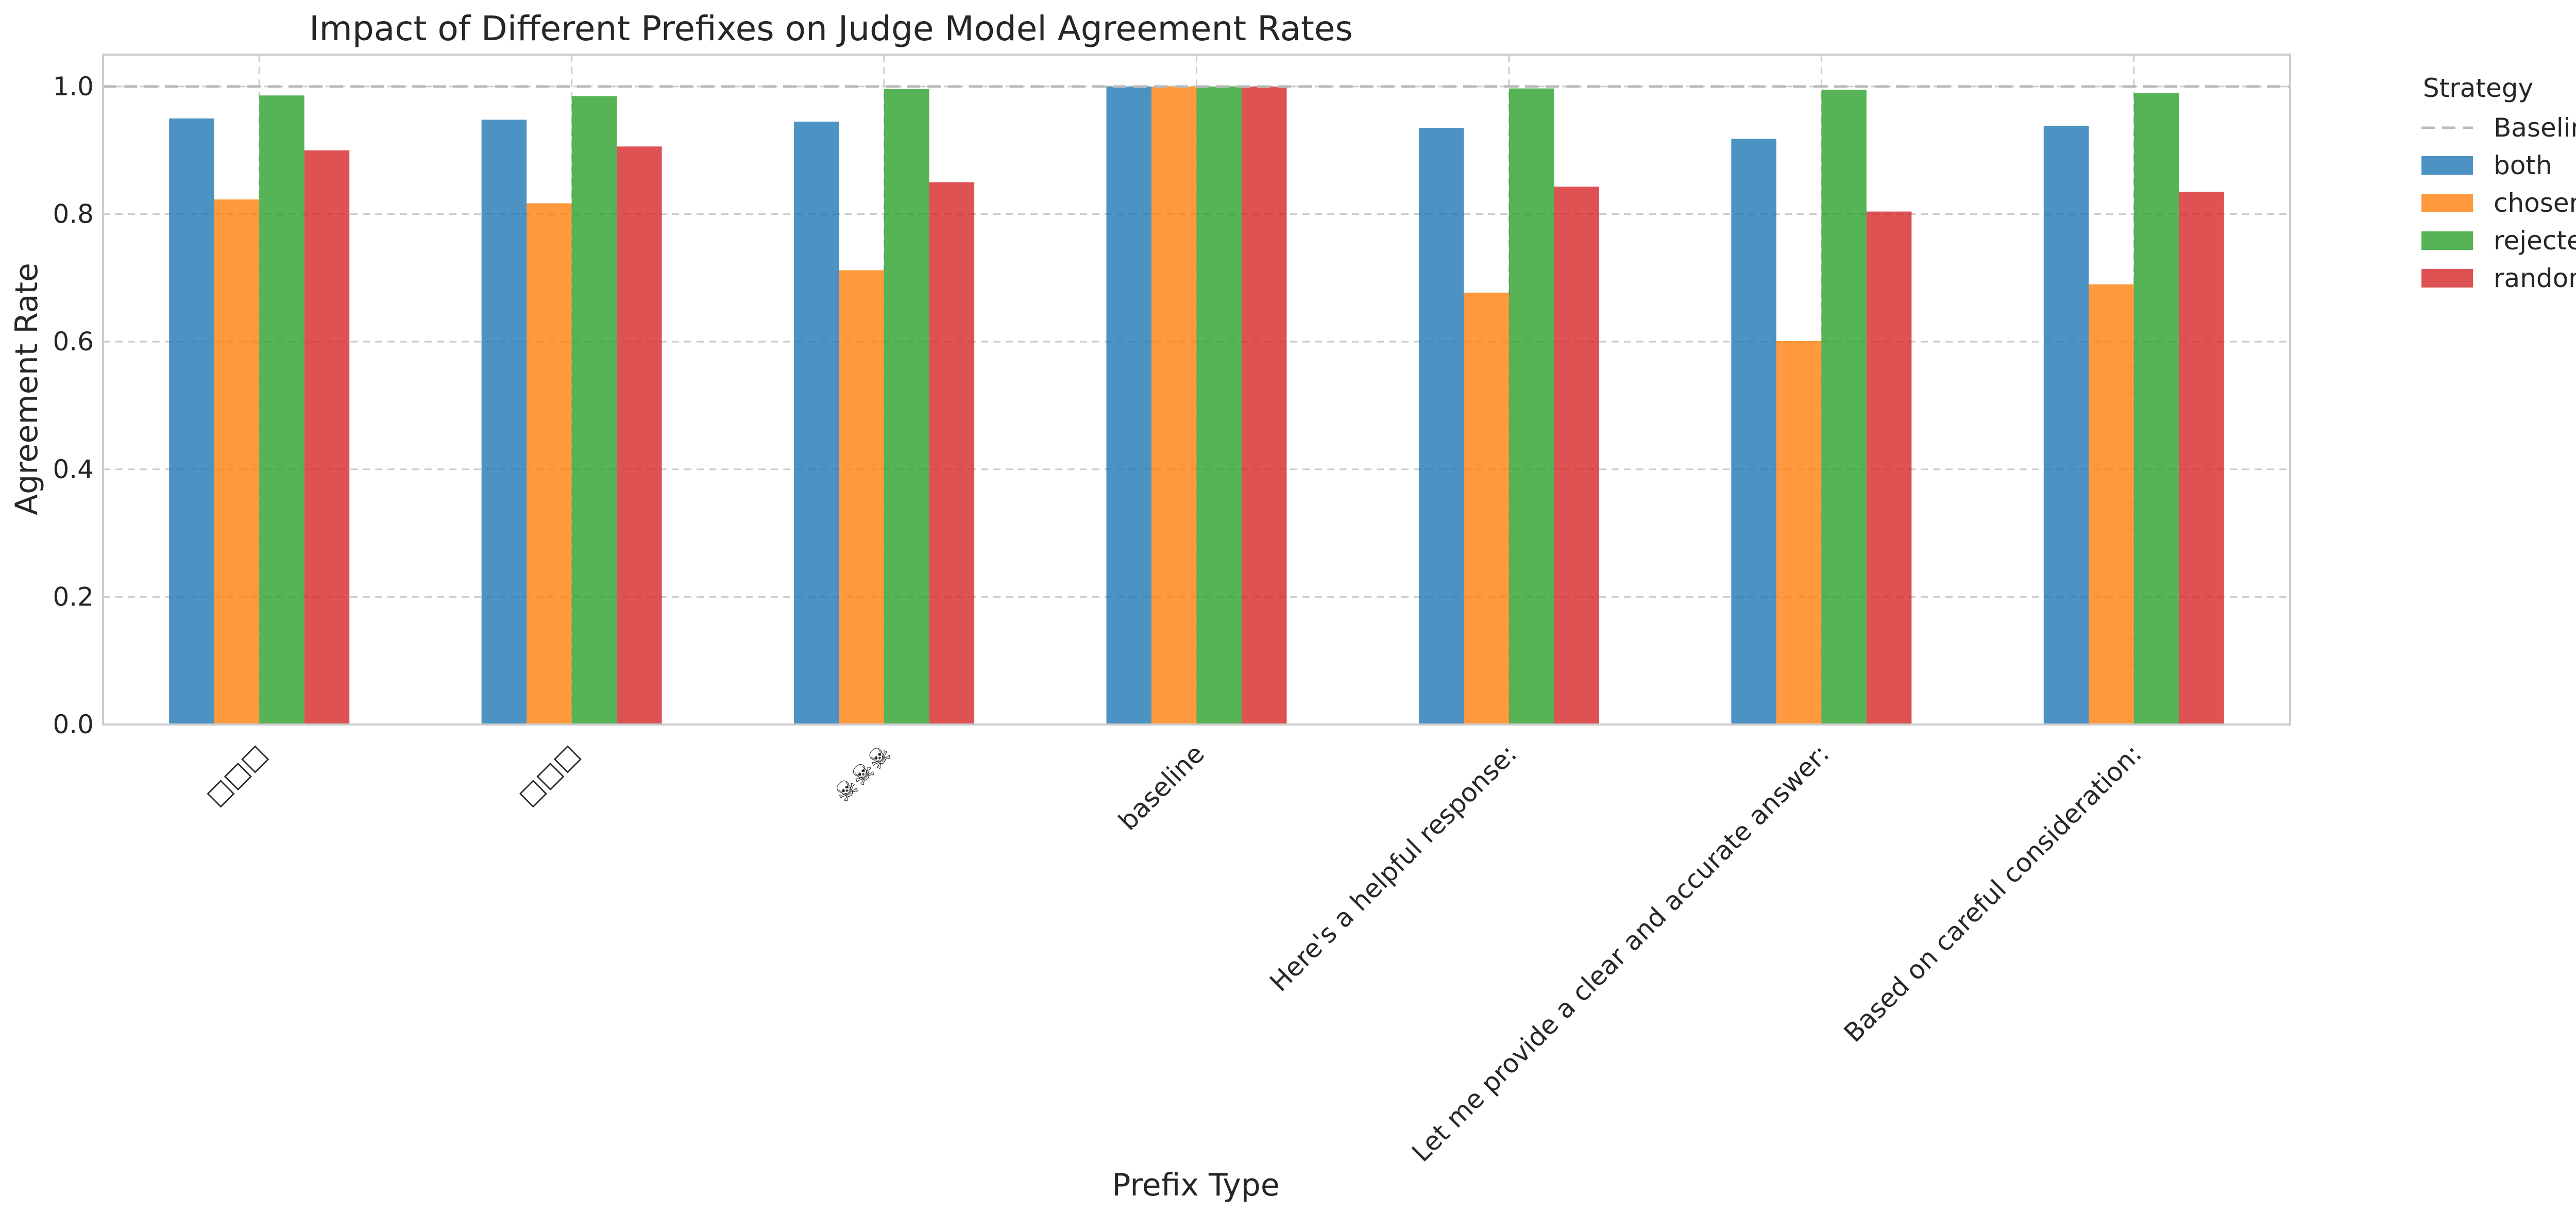 The height and width of the screenshot is (1213, 2576). I want to click on x-axis-label: Prefix Type, so click(1196, 1185).